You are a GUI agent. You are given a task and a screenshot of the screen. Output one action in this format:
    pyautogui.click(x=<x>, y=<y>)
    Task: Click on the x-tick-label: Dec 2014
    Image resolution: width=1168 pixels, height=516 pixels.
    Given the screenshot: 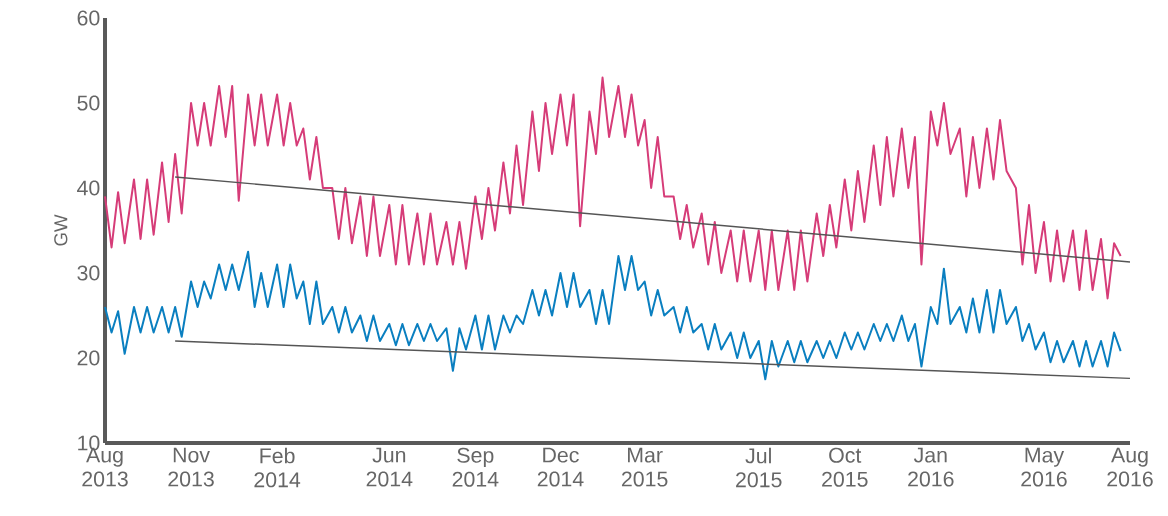 What is the action you would take?
    pyautogui.click(x=560, y=467)
    